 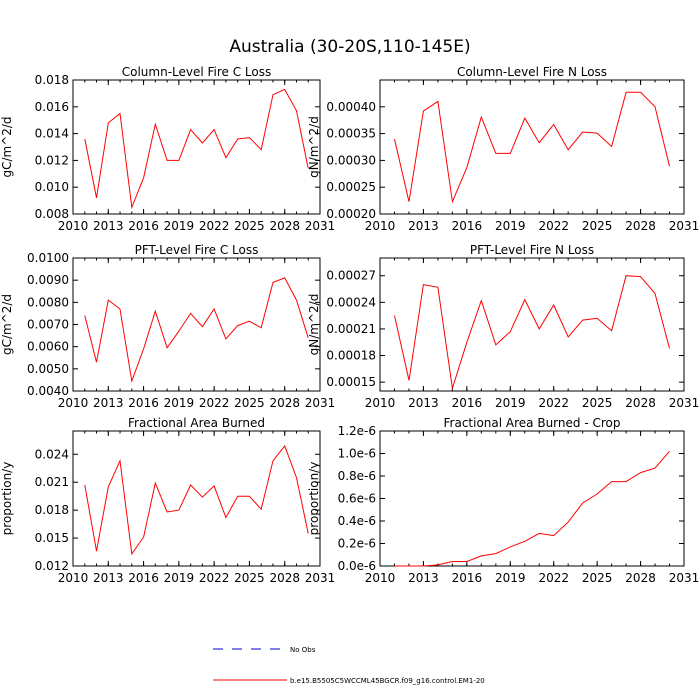 I want to click on y-tick-label: 0.00040, so click(x=351, y=107).